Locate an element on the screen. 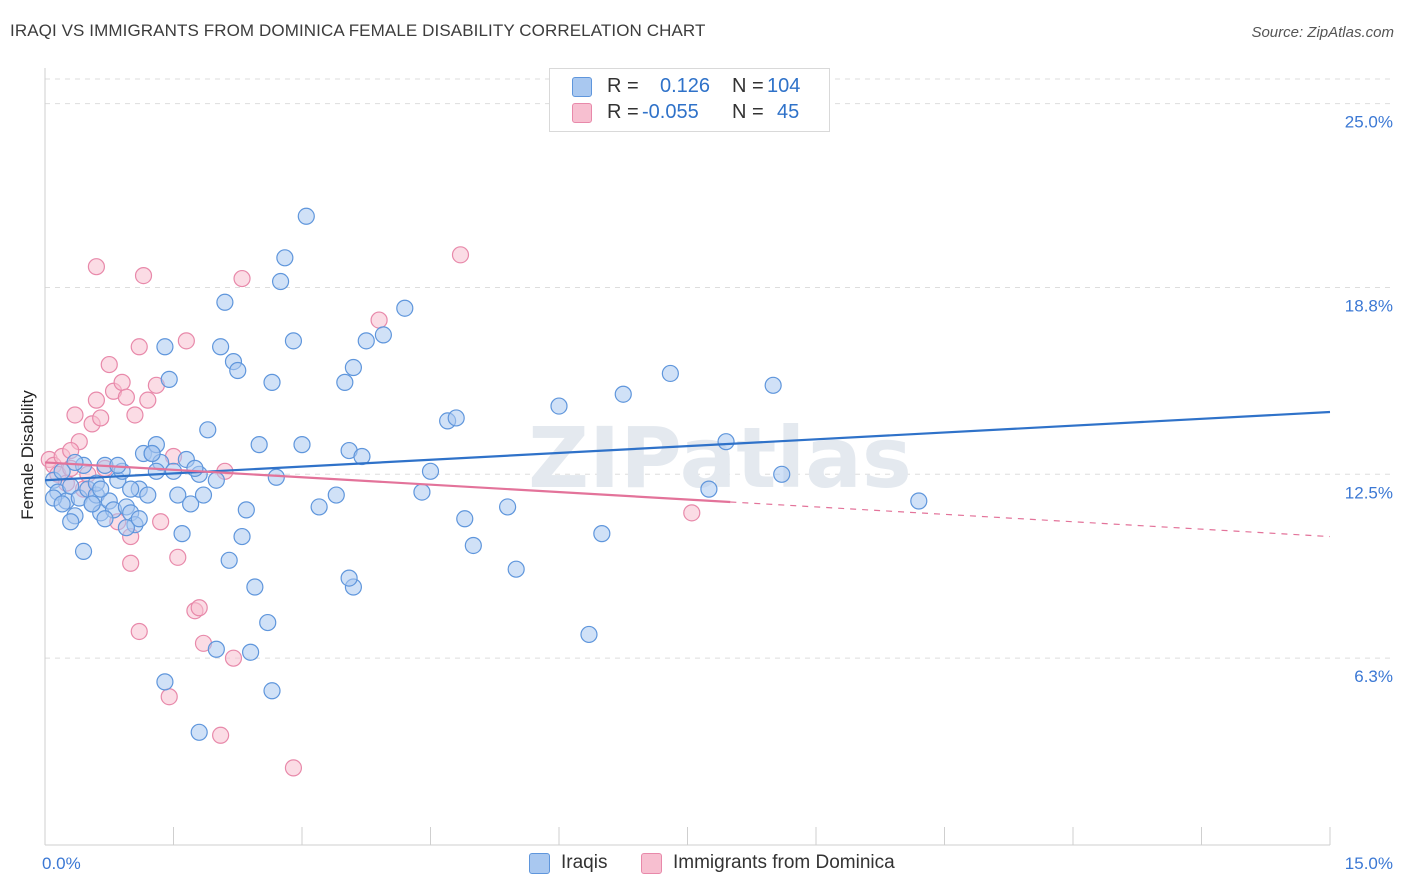 Image resolution: width=1406 pixels, height=892 pixels. dominica-swatch is located at coordinates (582, 113).